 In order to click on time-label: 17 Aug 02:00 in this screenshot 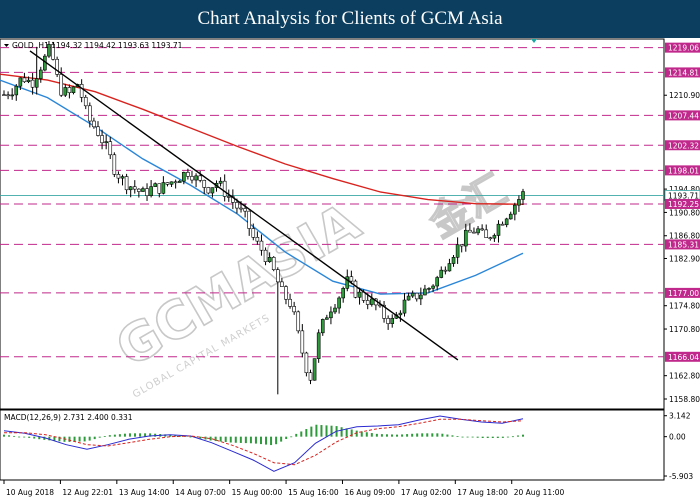, I will do `click(425, 488)`.